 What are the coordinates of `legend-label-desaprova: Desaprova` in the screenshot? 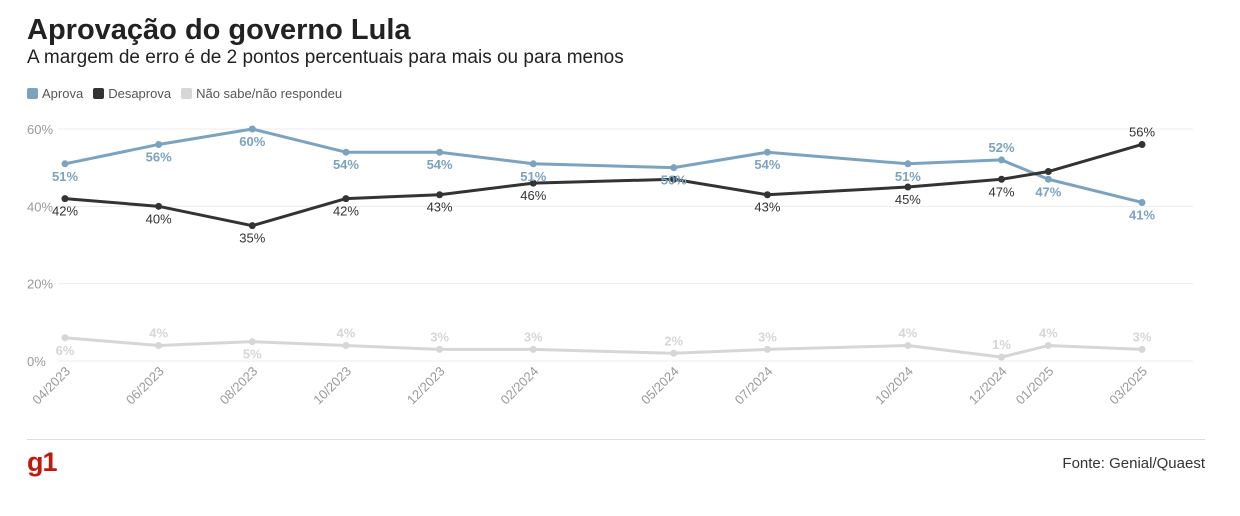 It's located at (140, 93).